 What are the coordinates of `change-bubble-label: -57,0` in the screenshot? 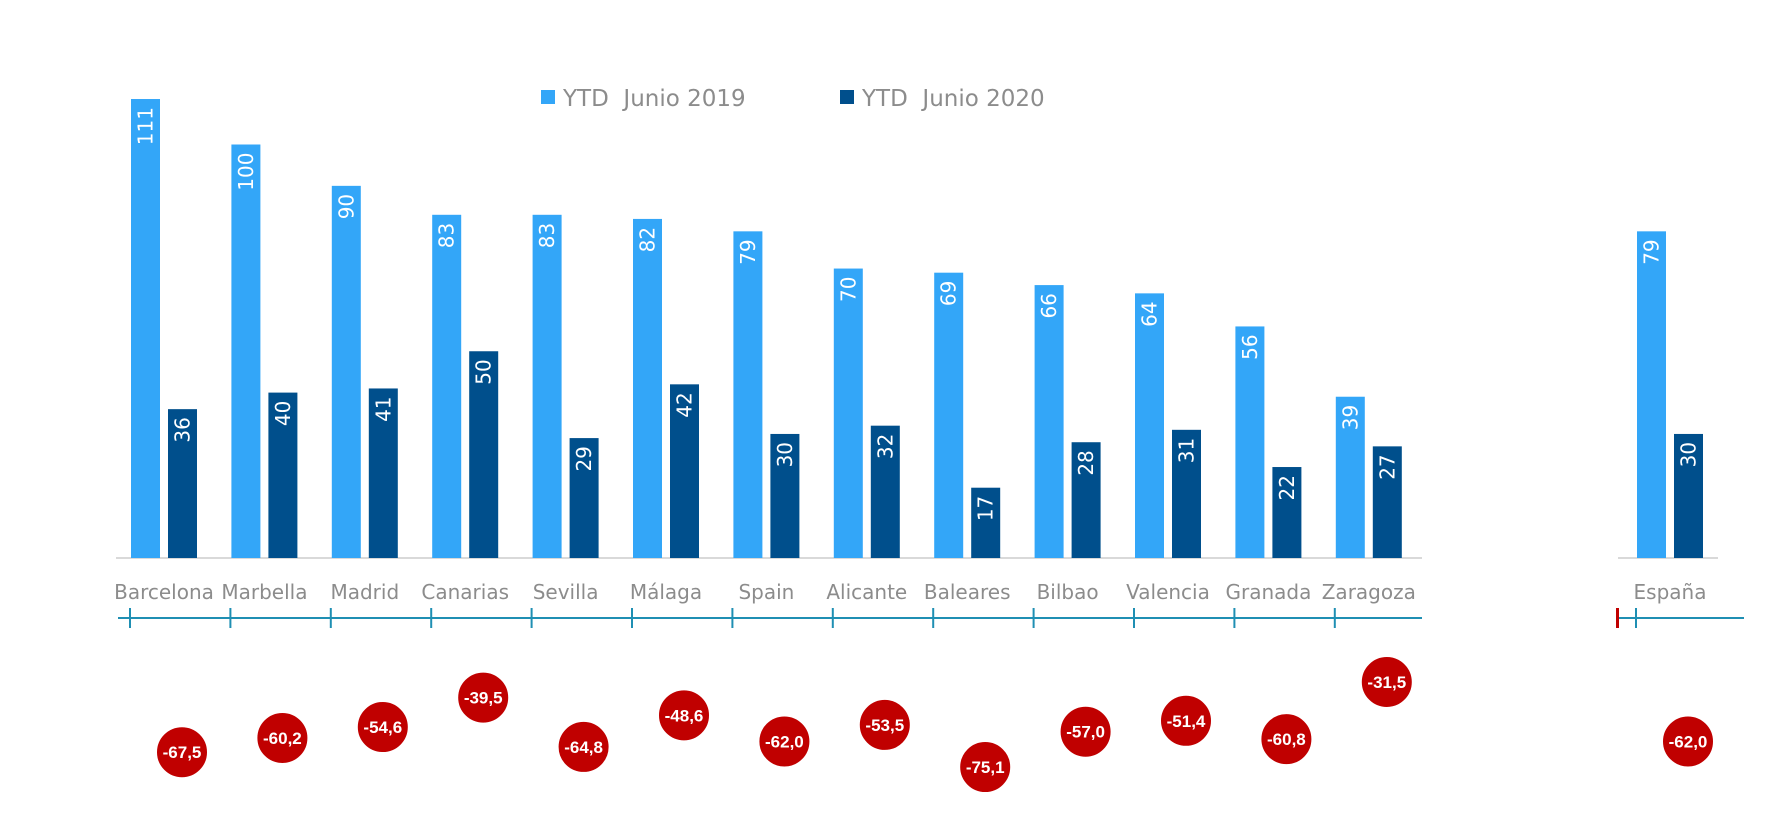 It's located at (1085, 732).